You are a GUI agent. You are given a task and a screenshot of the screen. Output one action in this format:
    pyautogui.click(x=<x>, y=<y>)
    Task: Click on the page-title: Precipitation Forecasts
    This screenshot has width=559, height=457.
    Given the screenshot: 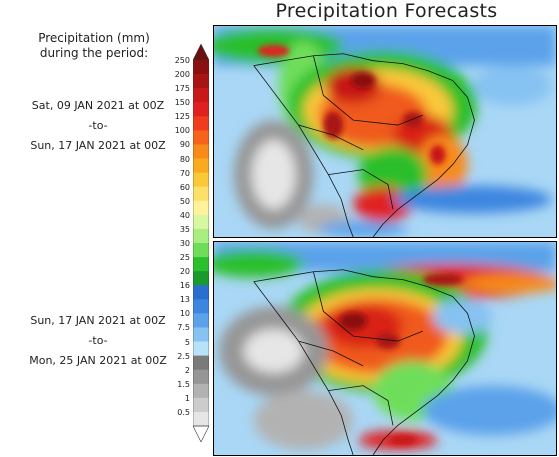 What is the action you would take?
    pyautogui.click(x=386, y=11)
    